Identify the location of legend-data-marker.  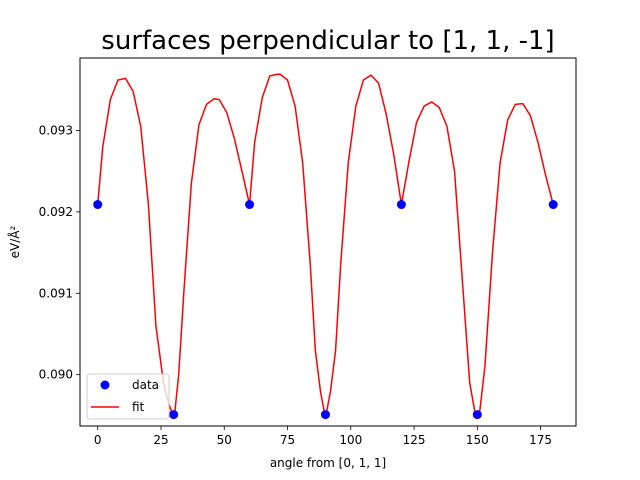
(105, 385).